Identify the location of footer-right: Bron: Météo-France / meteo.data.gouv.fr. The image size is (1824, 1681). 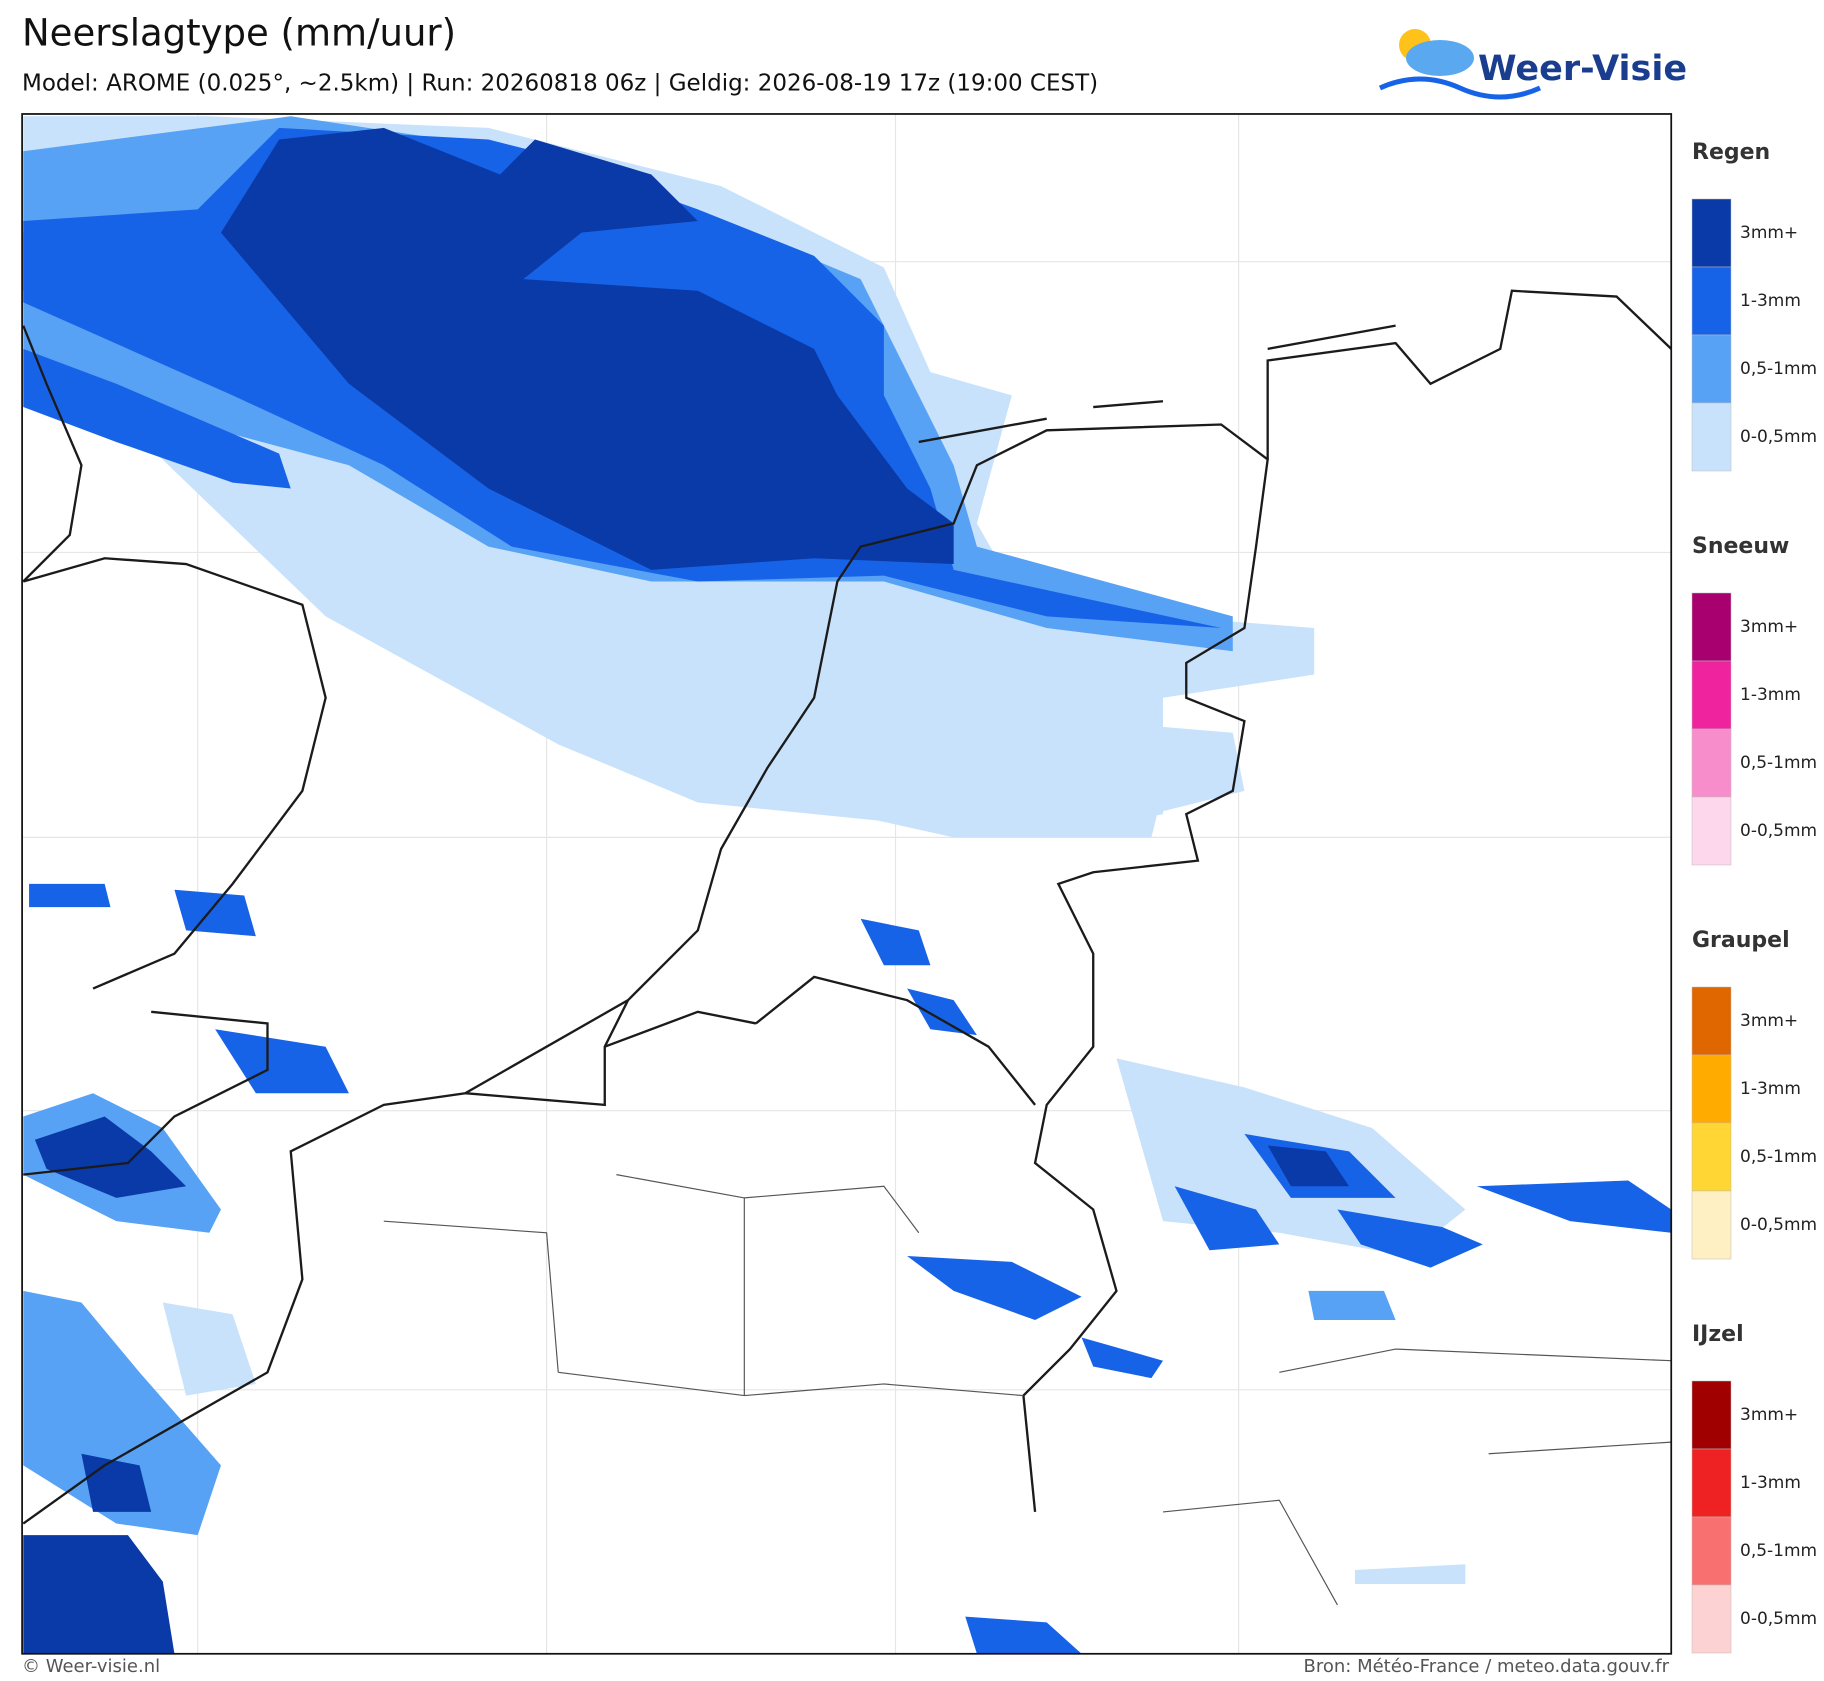
(1487, 1666).